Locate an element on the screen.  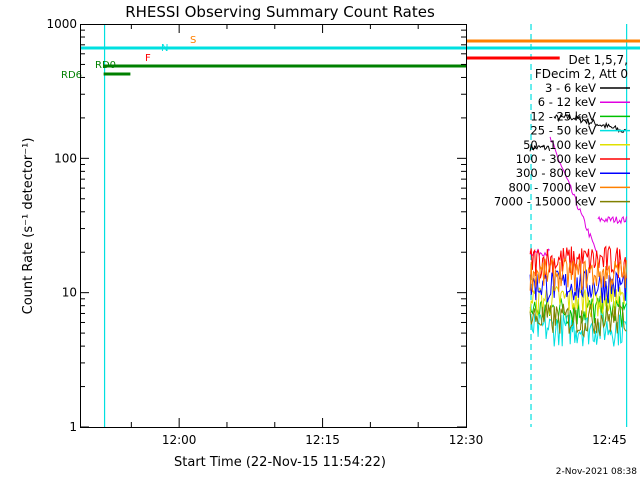
legend-label: 25 - 50 keV is located at coordinates (563, 131).